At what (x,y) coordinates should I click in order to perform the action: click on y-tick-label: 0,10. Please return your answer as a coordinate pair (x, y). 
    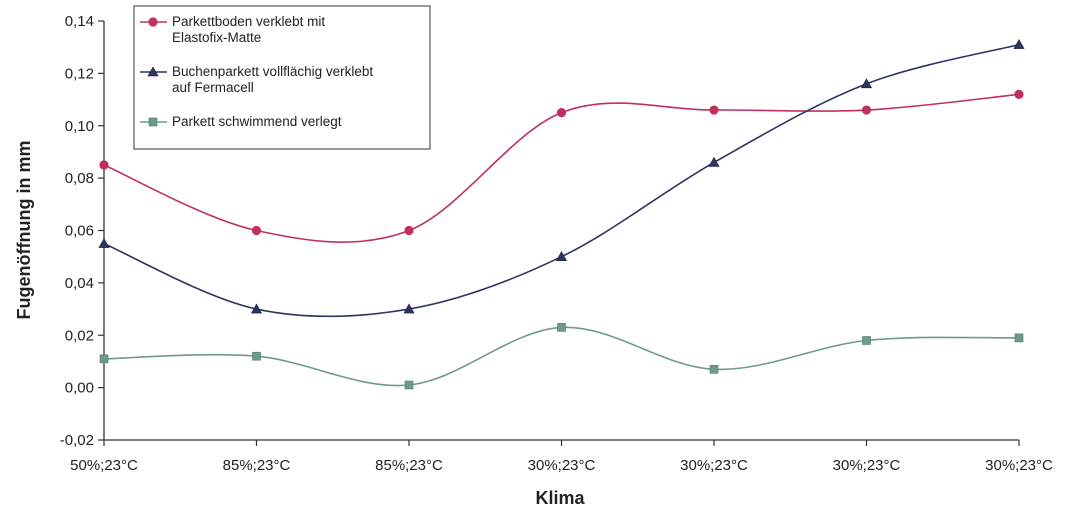
    Looking at the image, I should click on (79, 126).